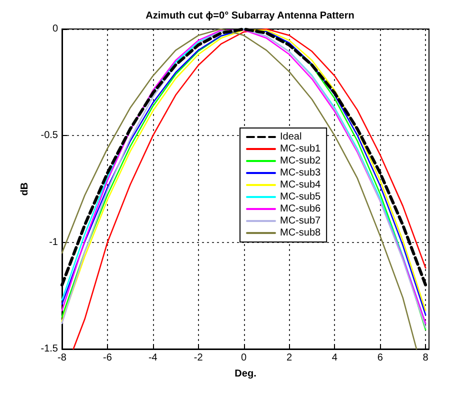 The width and height of the screenshot is (474, 393). What do you see at coordinates (250, 16) in the screenshot?
I see `chart-title: Azimuth cut ϕ=0° Subarray Antenna Pattern` at bounding box center [250, 16].